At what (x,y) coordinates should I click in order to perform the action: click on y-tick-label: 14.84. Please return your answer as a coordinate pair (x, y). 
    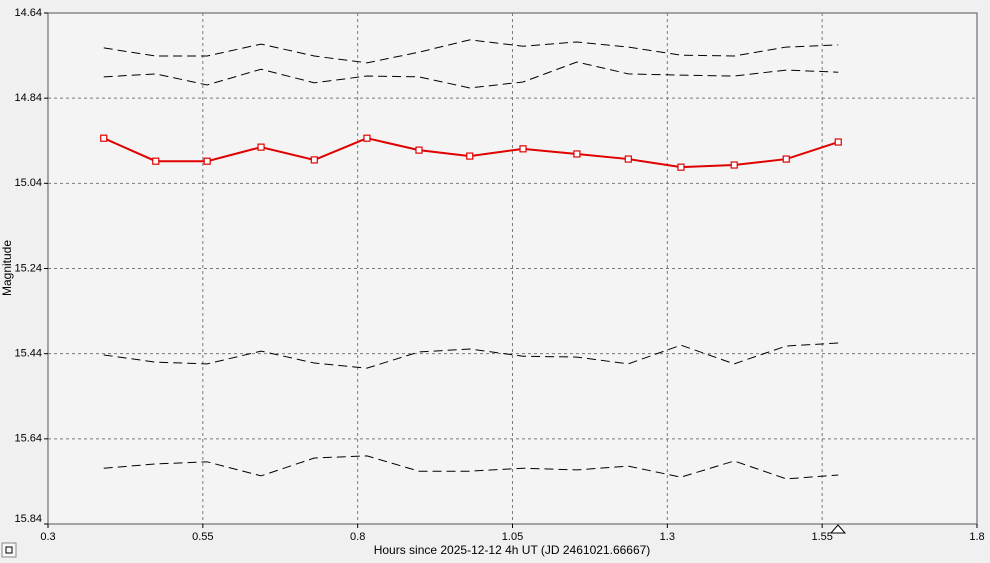
    Looking at the image, I should click on (28, 98).